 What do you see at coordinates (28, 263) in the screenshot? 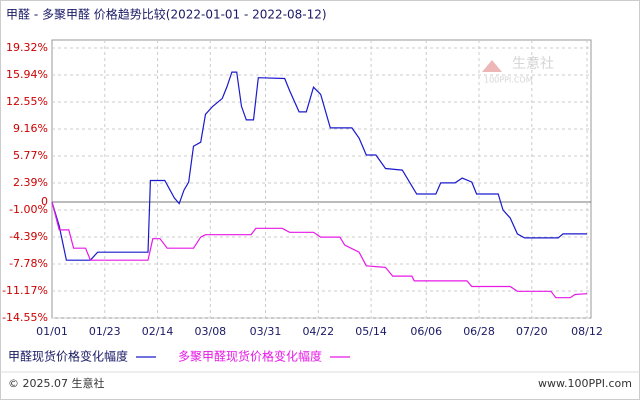
I see `y-tick-label: -7.78%` at bounding box center [28, 263].